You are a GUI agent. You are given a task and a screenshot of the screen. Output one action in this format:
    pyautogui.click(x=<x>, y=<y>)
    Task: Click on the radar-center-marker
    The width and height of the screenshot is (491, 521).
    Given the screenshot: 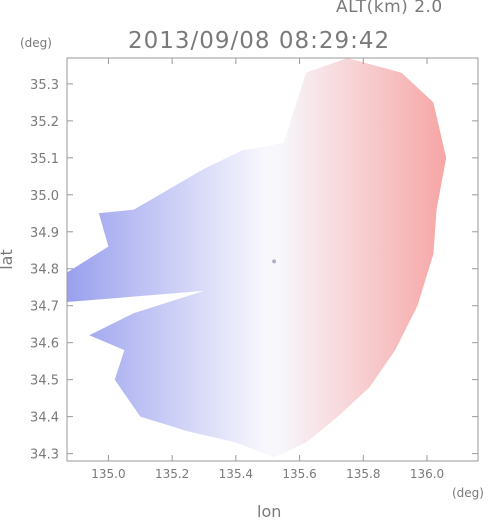 What is the action you would take?
    pyautogui.click(x=274, y=261)
    